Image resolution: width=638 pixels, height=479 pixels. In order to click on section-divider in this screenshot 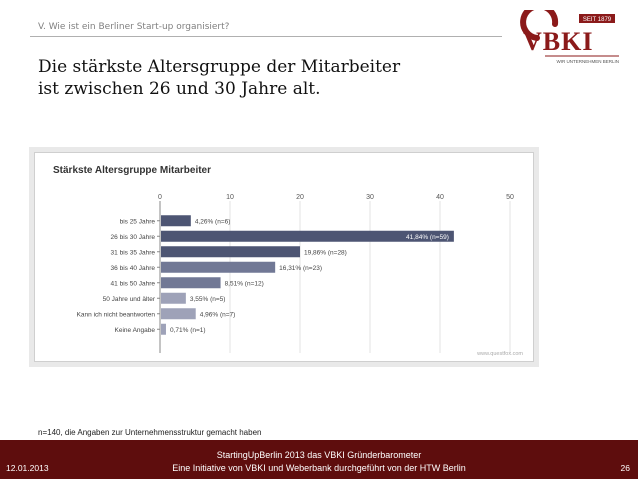, I will do `click(266, 36)`.